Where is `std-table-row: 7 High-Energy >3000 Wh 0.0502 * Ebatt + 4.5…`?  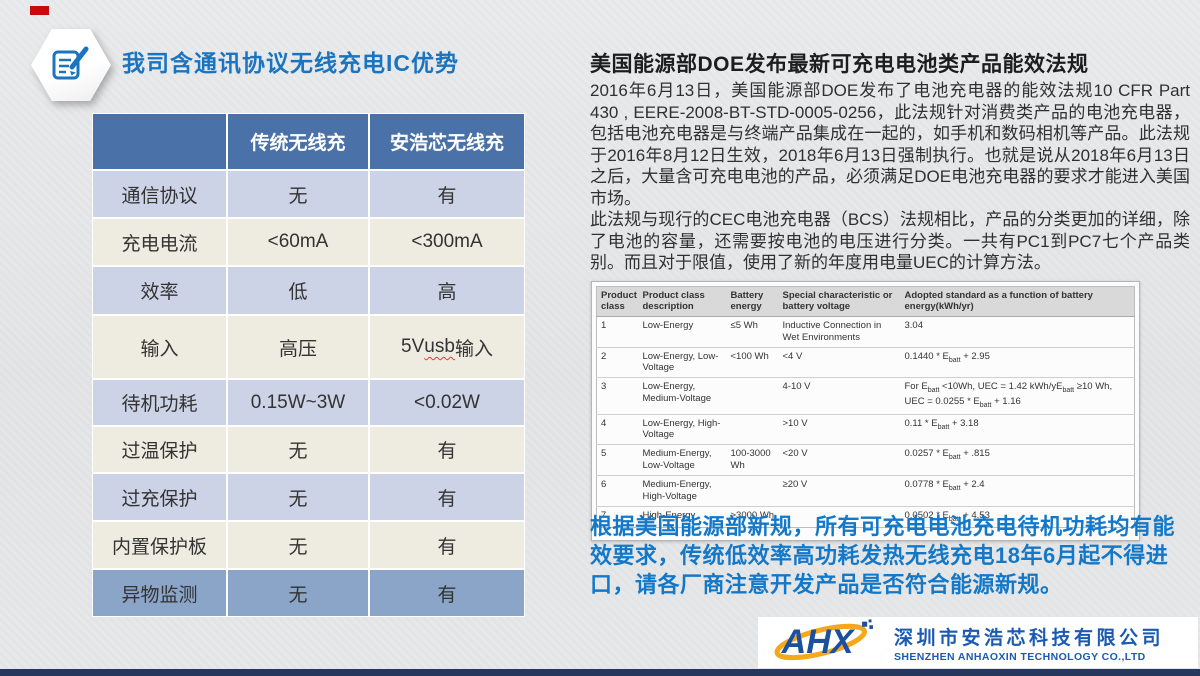 std-table-row: 7 High-Energy >3000 Wh 0.0502 * Ebatt + 4.5… is located at coordinates (865, 516).